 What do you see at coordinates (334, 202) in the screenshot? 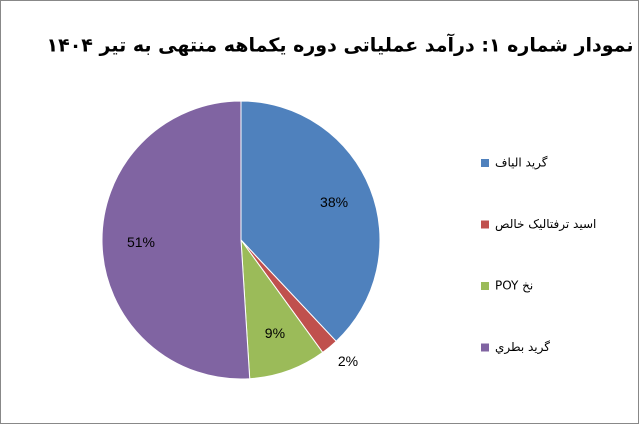
I see `data-label: 38%` at bounding box center [334, 202].